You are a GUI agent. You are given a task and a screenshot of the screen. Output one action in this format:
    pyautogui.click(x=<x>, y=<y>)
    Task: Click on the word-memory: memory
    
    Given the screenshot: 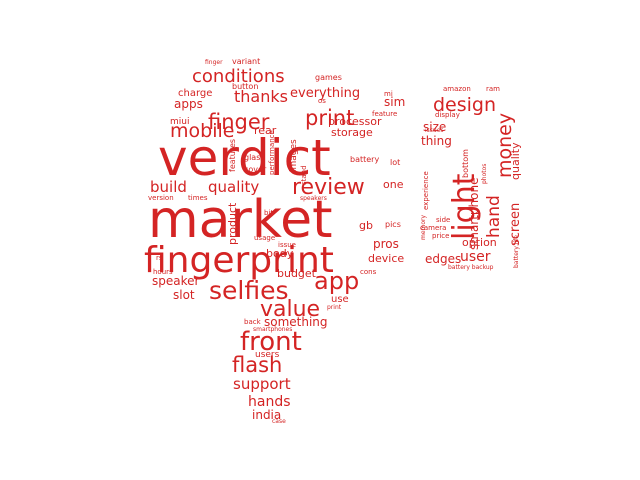 What is the action you would take?
    pyautogui.click(x=423, y=227)
    